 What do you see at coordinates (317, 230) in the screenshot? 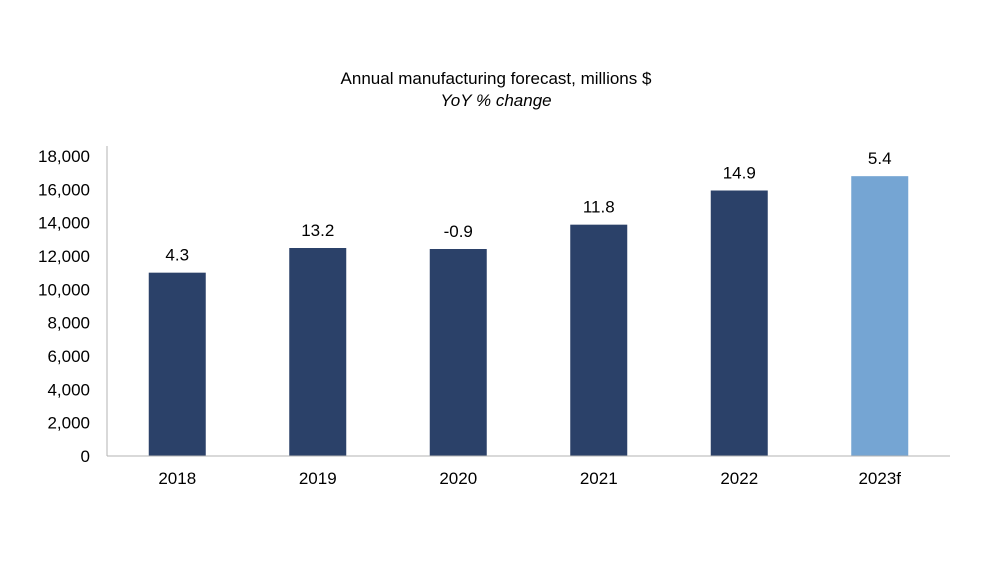
I see `data-label-2019: 13.2` at bounding box center [317, 230].